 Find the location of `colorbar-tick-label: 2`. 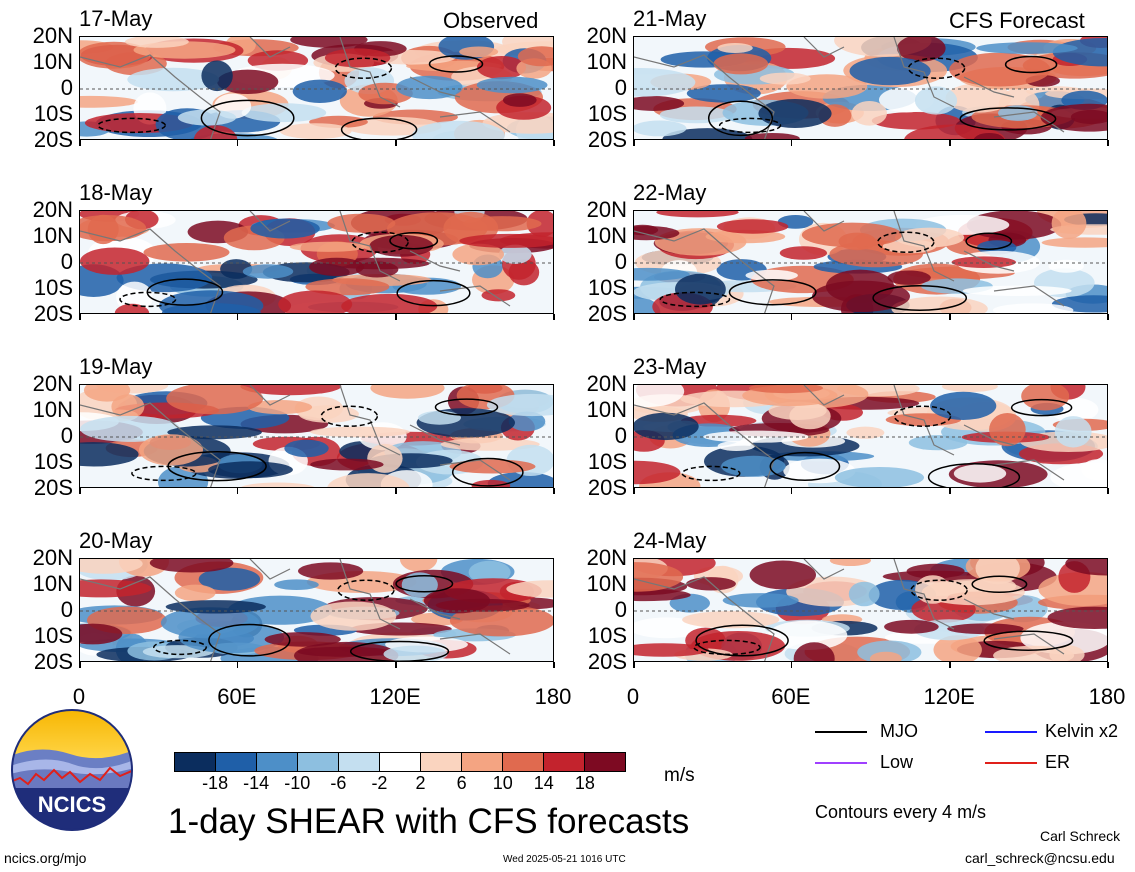

colorbar-tick-label: 2 is located at coordinates (420, 783).